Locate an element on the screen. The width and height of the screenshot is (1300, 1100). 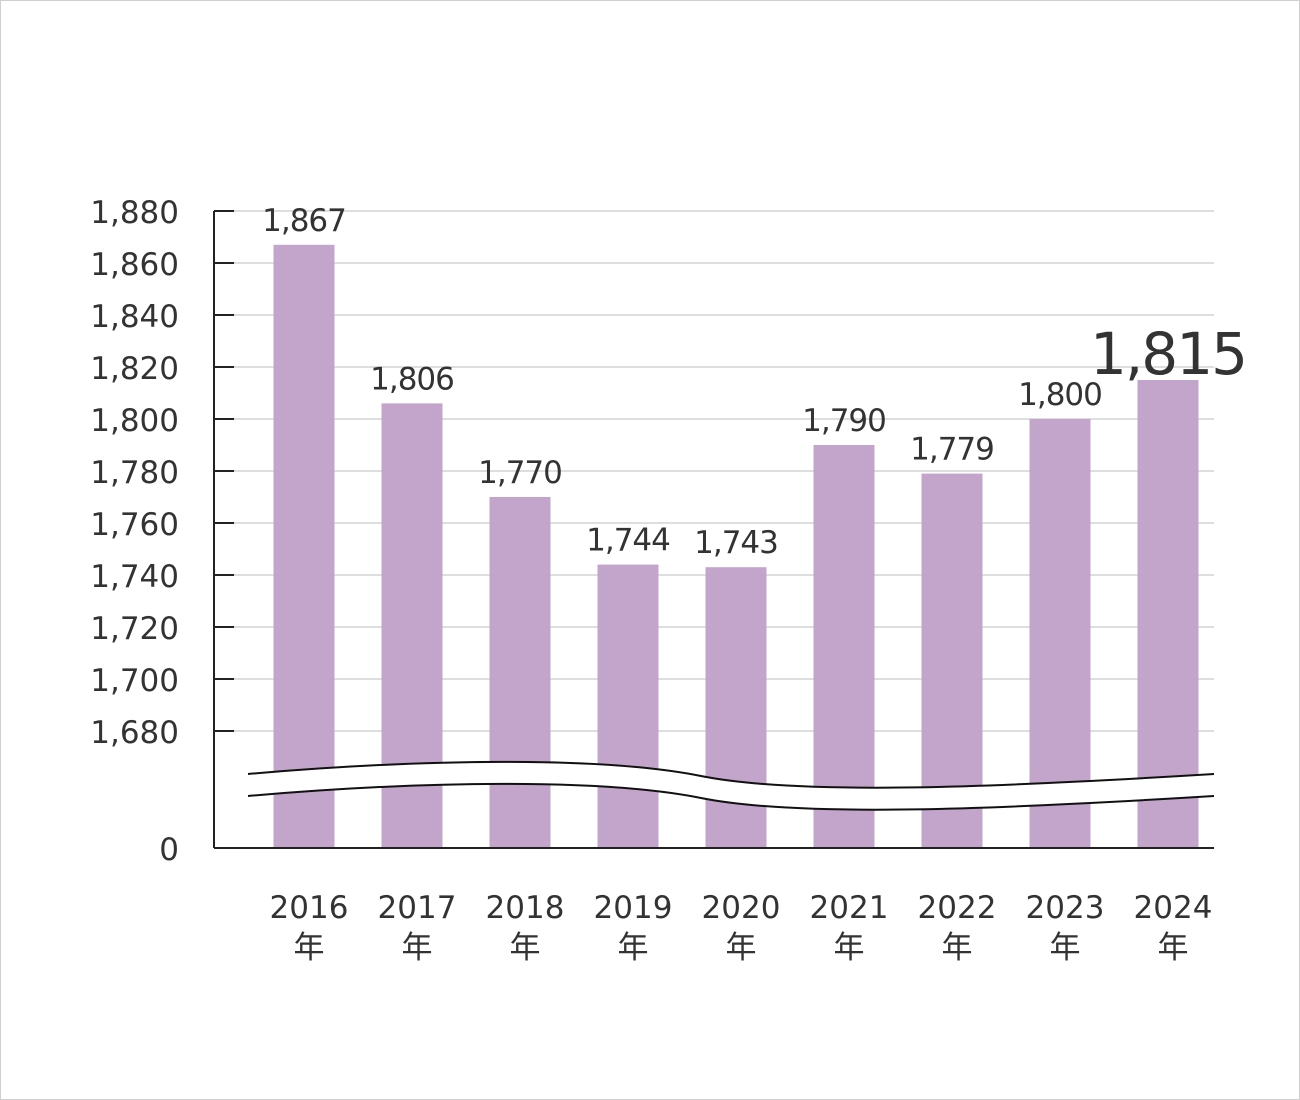
x-tick-label: 2016 is located at coordinates (309, 908).